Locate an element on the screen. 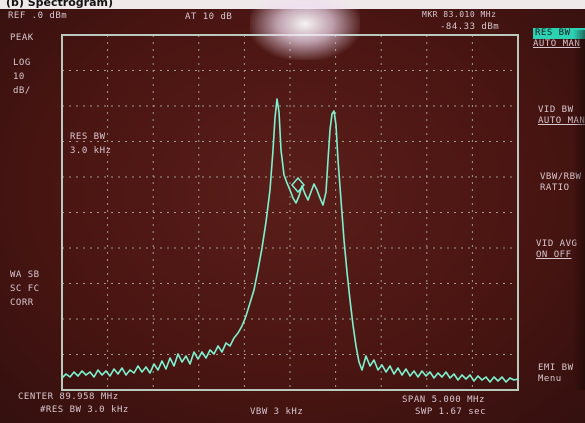  center-frequency: CENTER 89.958 MHz is located at coordinates (68, 397).